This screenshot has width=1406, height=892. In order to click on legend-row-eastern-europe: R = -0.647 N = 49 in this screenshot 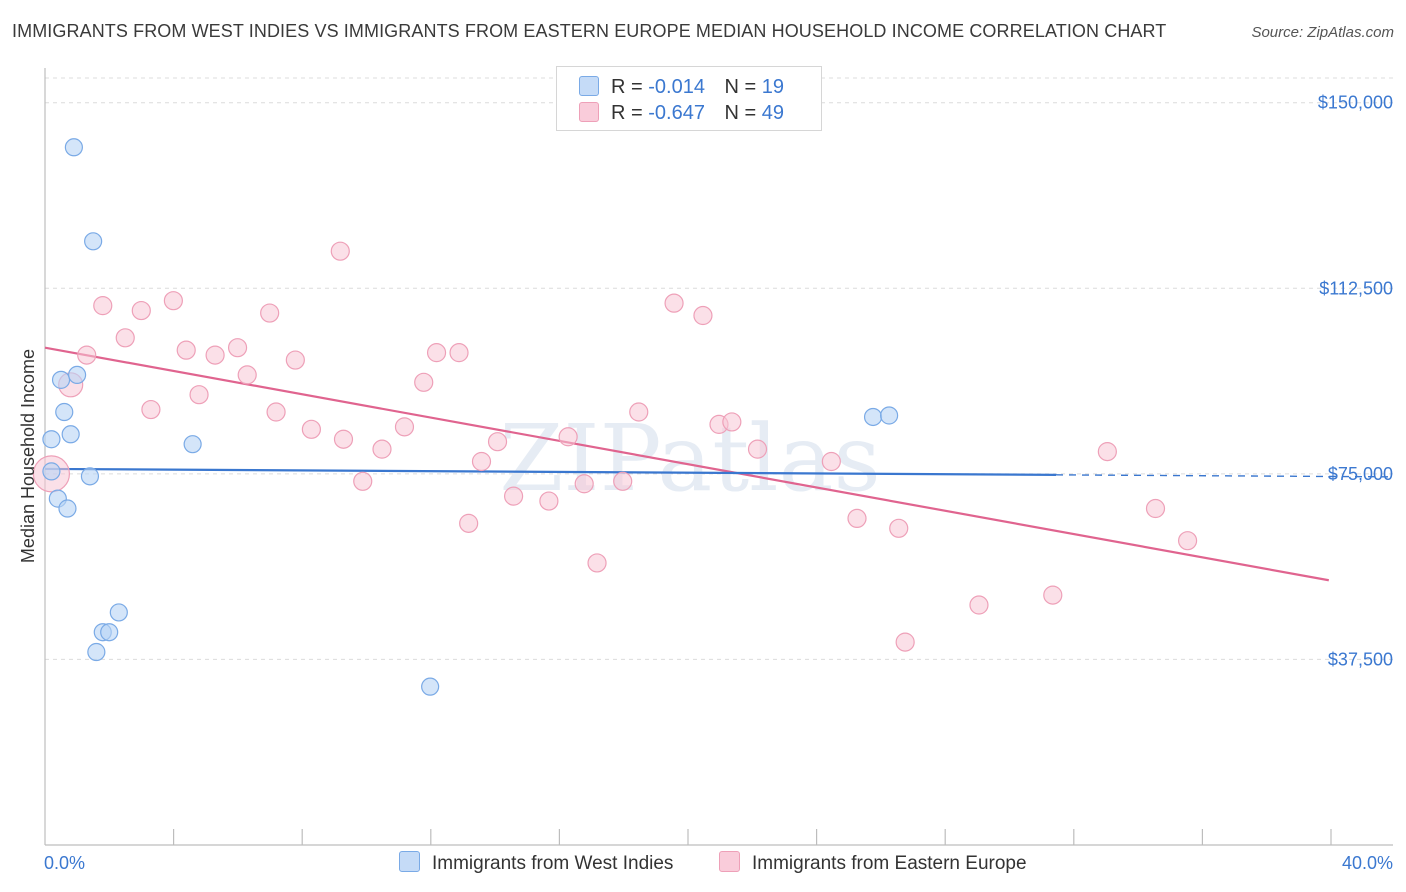, I will do `click(681, 114)`.